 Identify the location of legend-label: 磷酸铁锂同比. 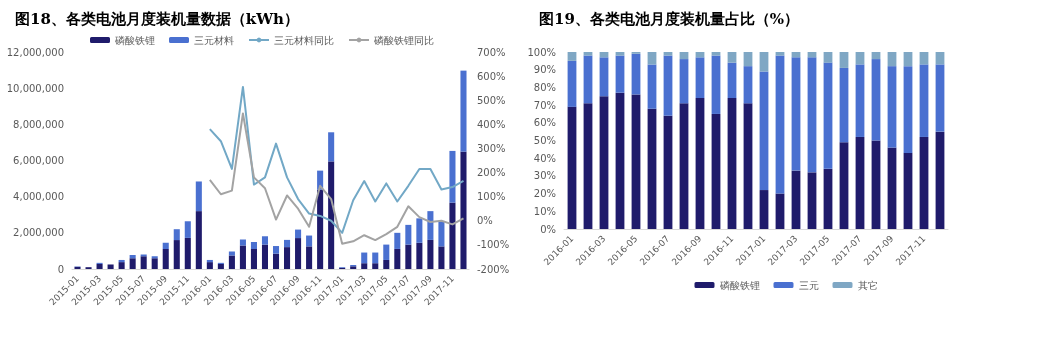
(403, 40).